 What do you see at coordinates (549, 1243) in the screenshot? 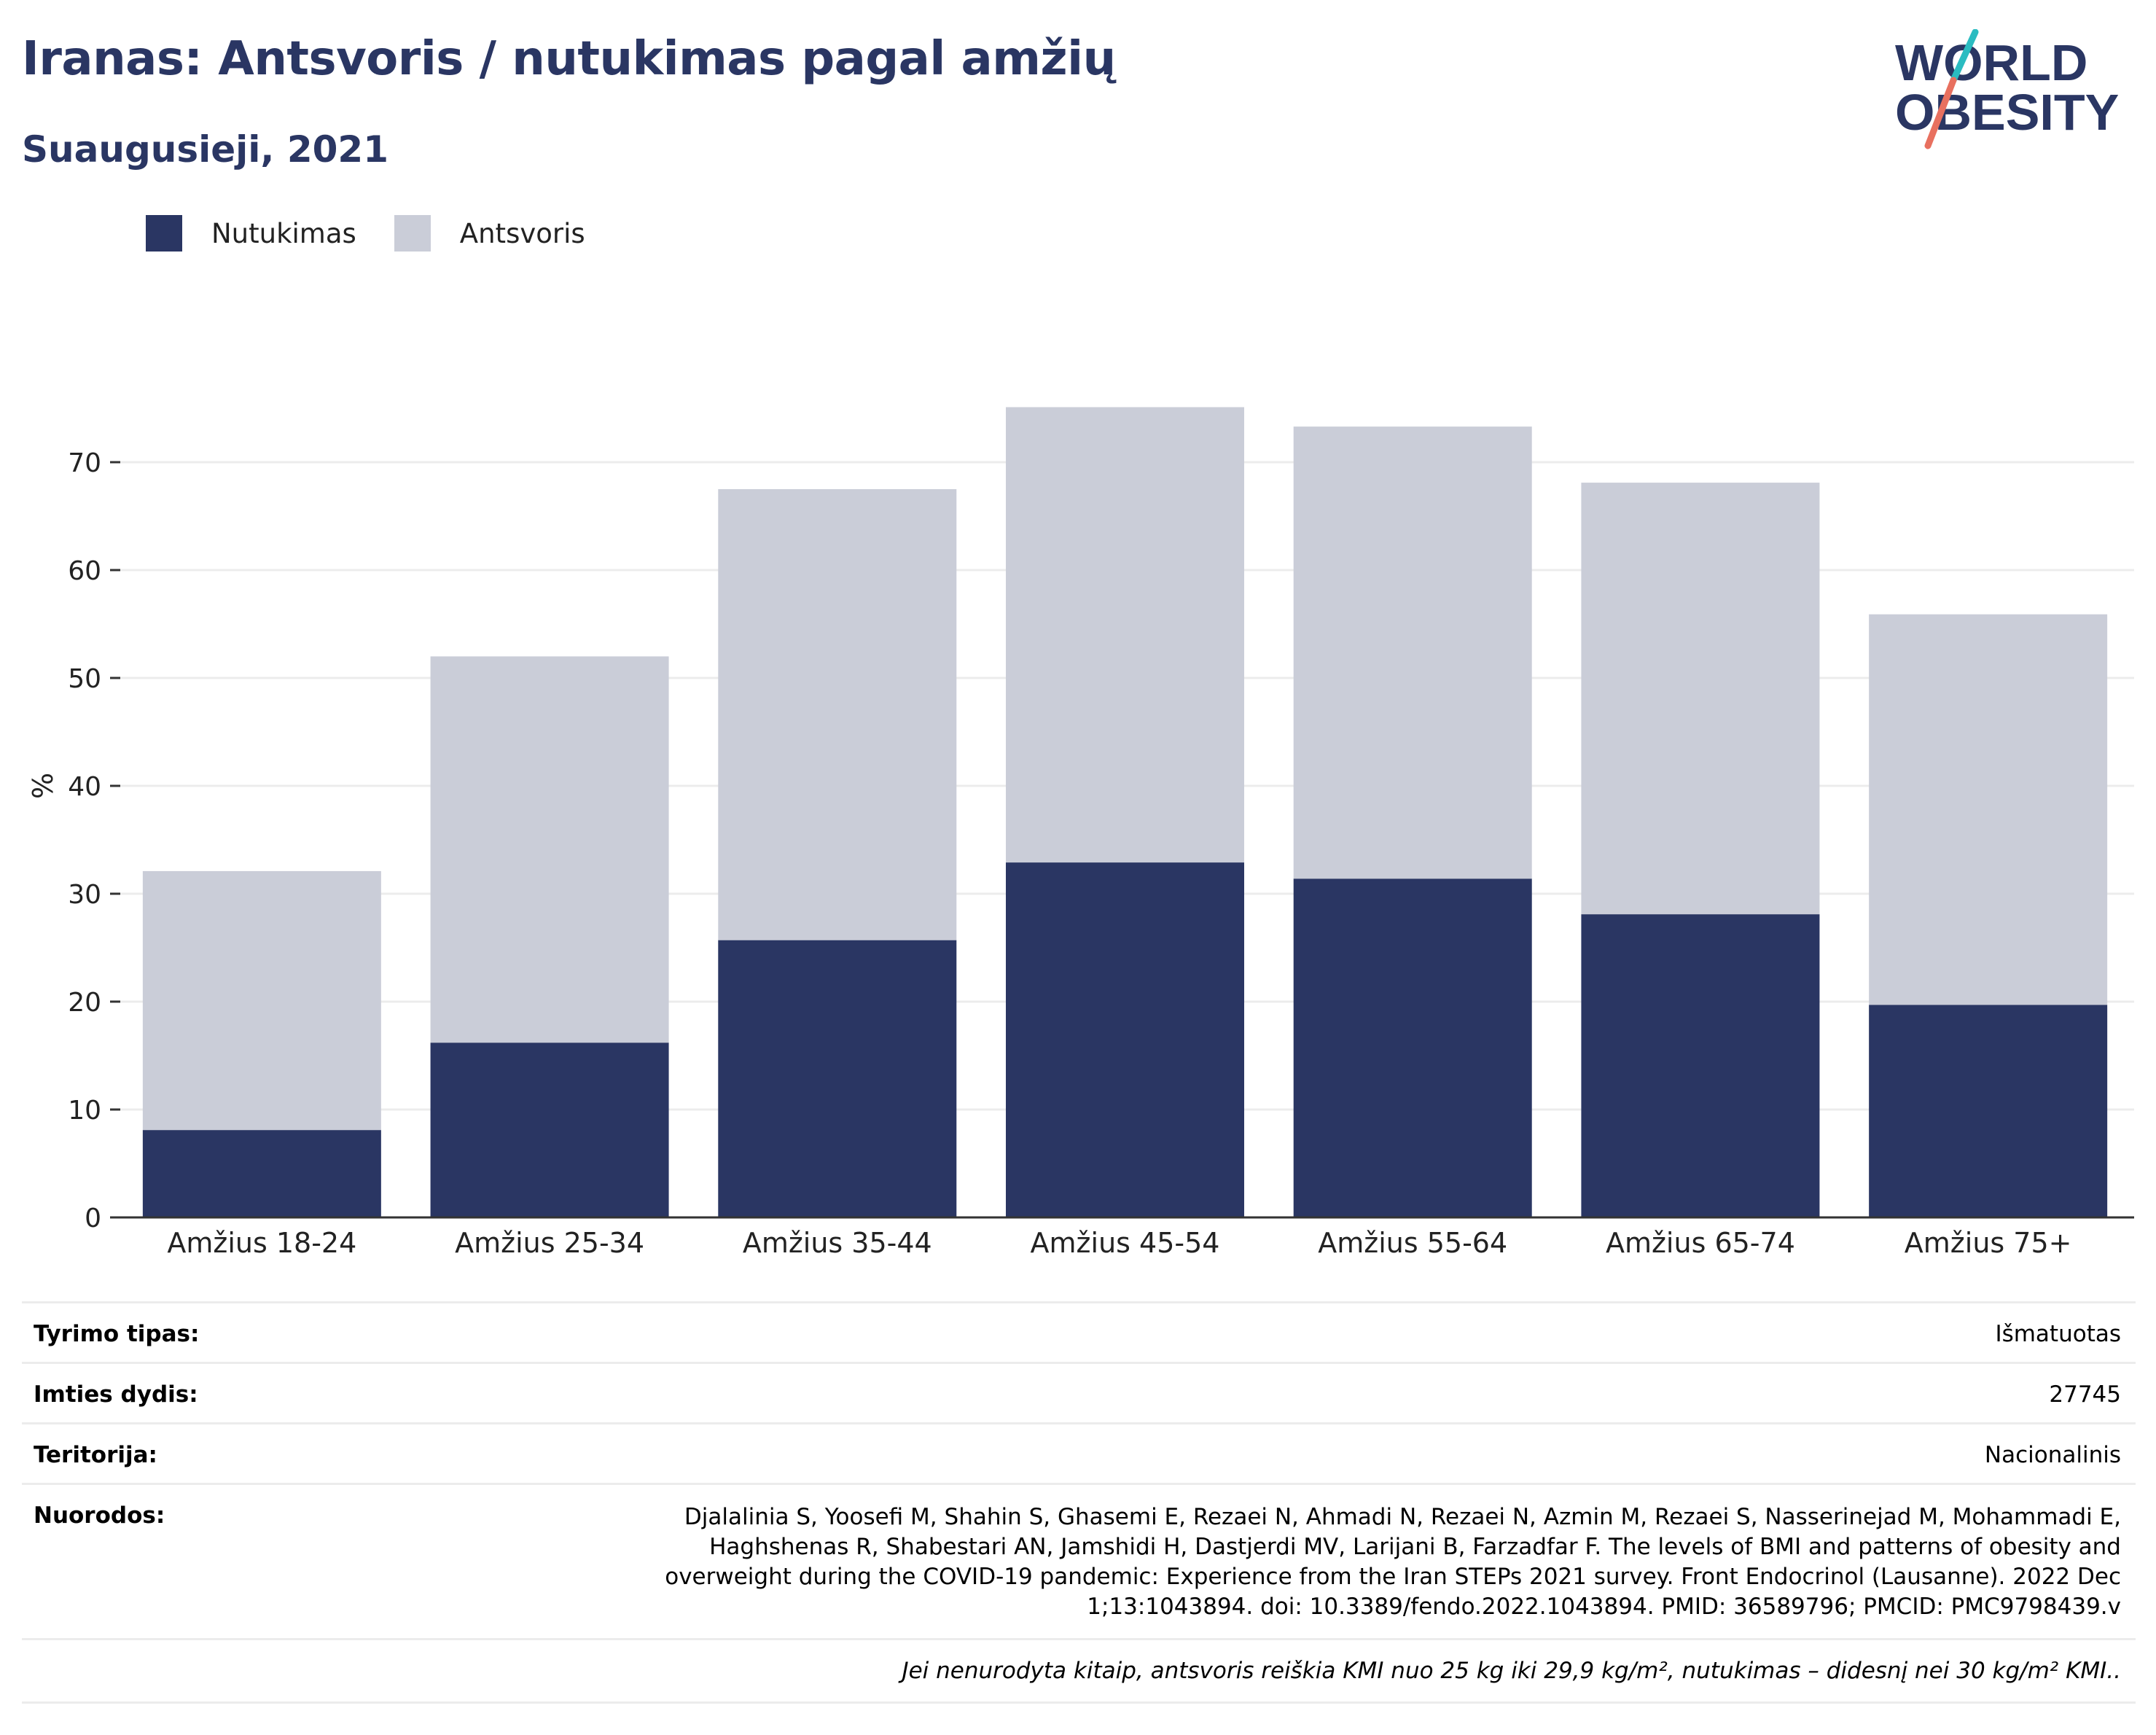
I see `x-tick-label: Amžius 25-34` at bounding box center [549, 1243].